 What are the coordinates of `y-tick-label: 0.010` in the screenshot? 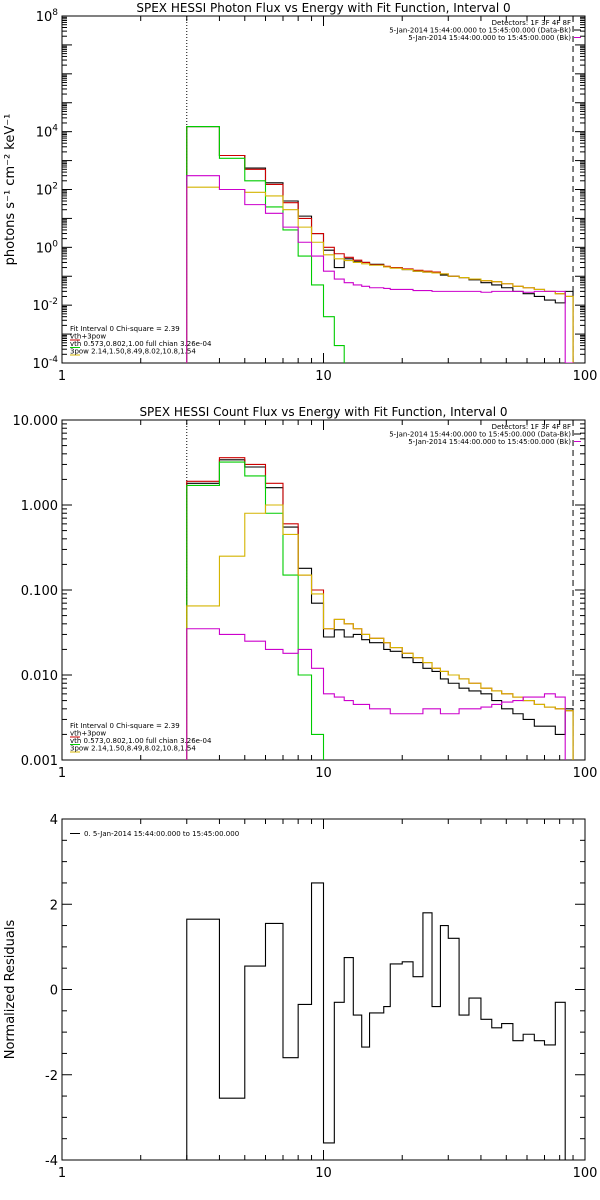 It's located at (39, 676).